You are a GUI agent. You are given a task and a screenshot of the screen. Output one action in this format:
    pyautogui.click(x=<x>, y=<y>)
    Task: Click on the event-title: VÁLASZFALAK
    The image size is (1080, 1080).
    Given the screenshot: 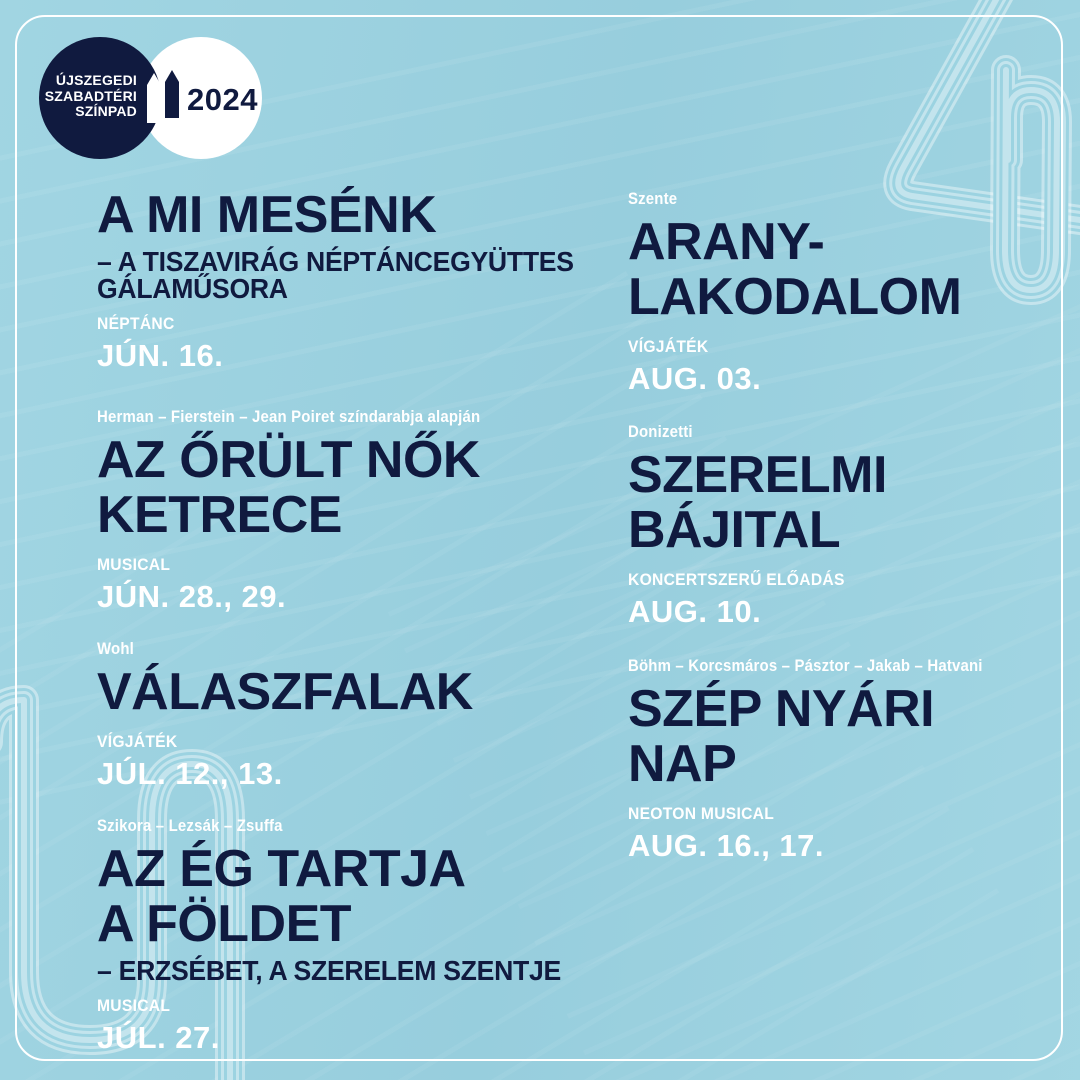 What is the action you would take?
    pyautogui.click(x=285, y=692)
    